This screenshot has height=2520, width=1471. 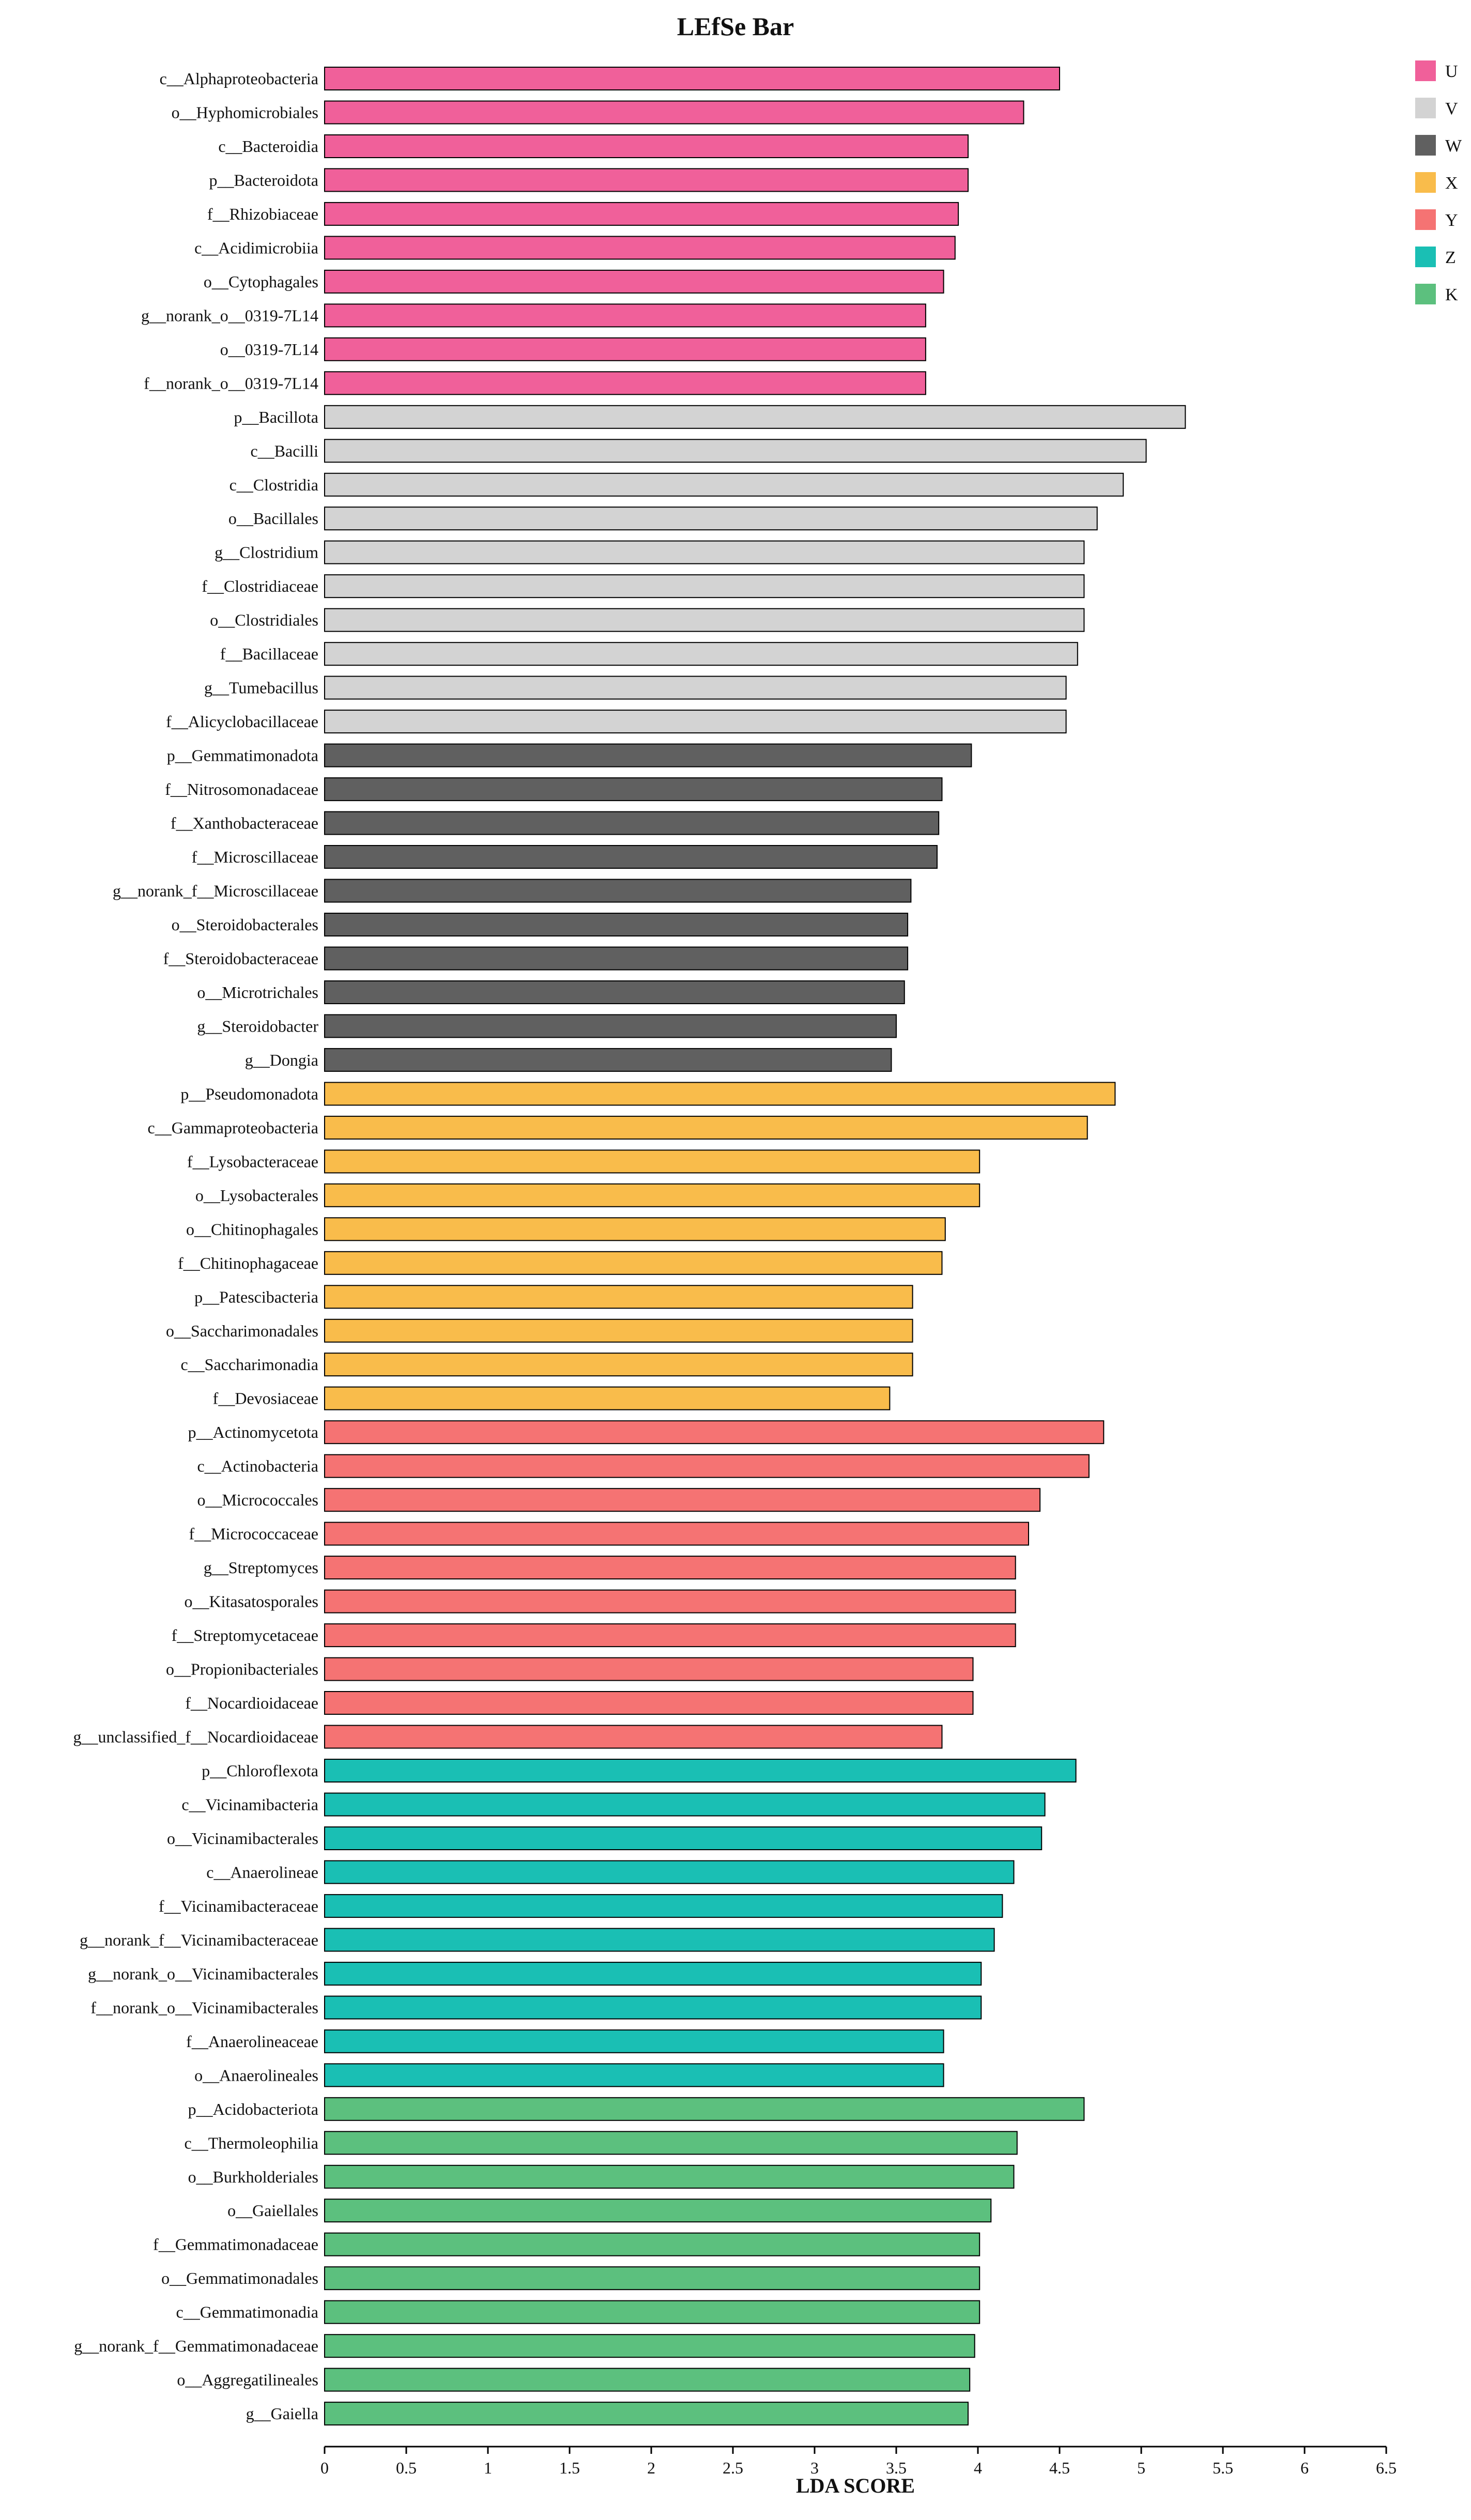 I want to click on bar-g__Streptomyces, so click(x=670, y=1568).